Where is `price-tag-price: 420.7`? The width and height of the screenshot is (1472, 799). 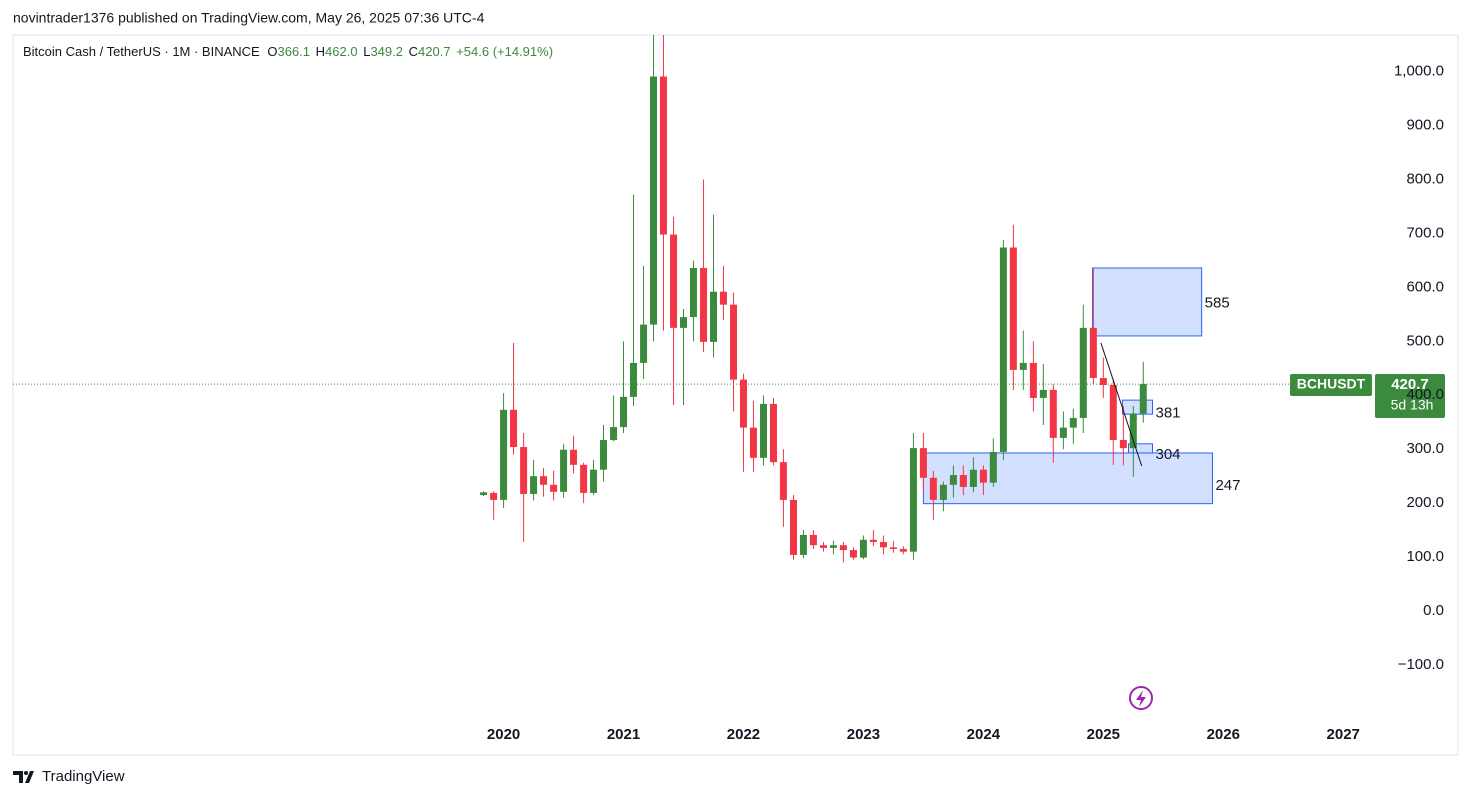
price-tag-price: 420.7 is located at coordinates (1410, 384).